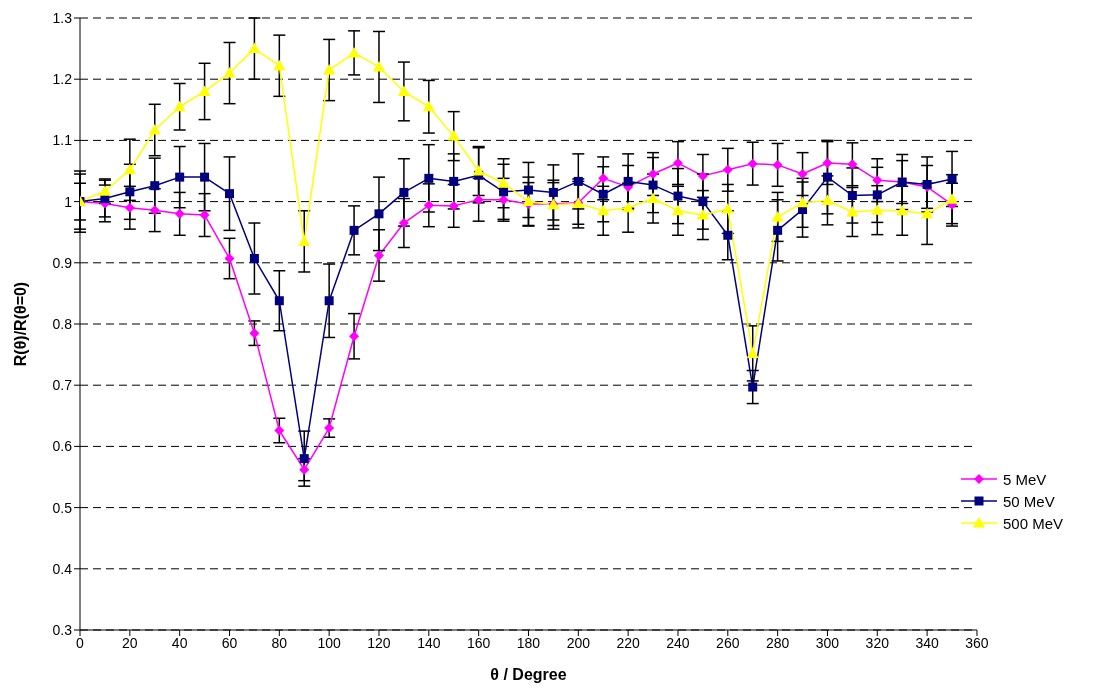  What do you see at coordinates (329, 642) in the screenshot?
I see `x-tick-label: 100` at bounding box center [329, 642].